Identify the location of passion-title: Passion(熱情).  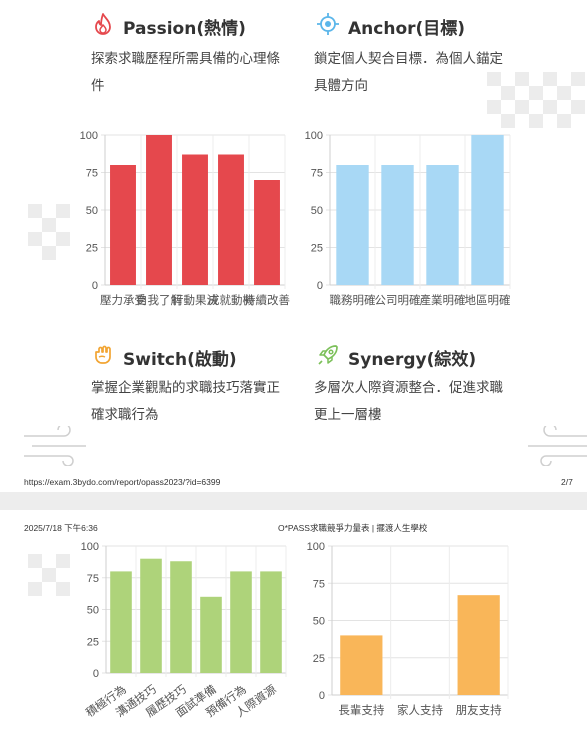
(184, 29).